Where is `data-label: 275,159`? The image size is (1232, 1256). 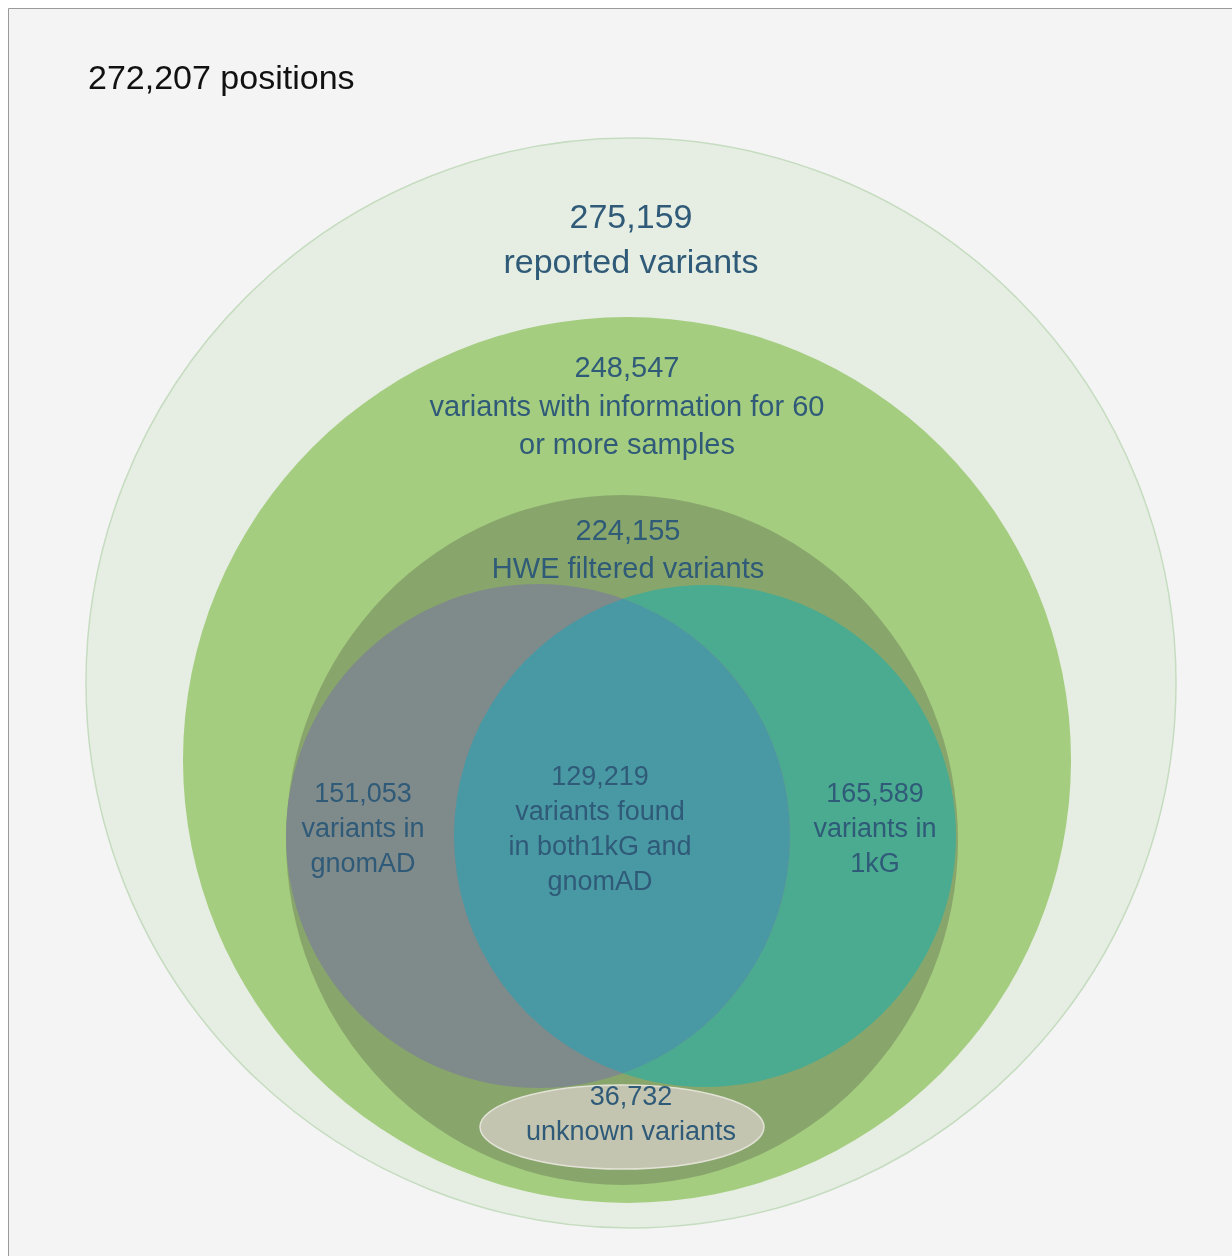 data-label: 275,159 is located at coordinates (631, 216).